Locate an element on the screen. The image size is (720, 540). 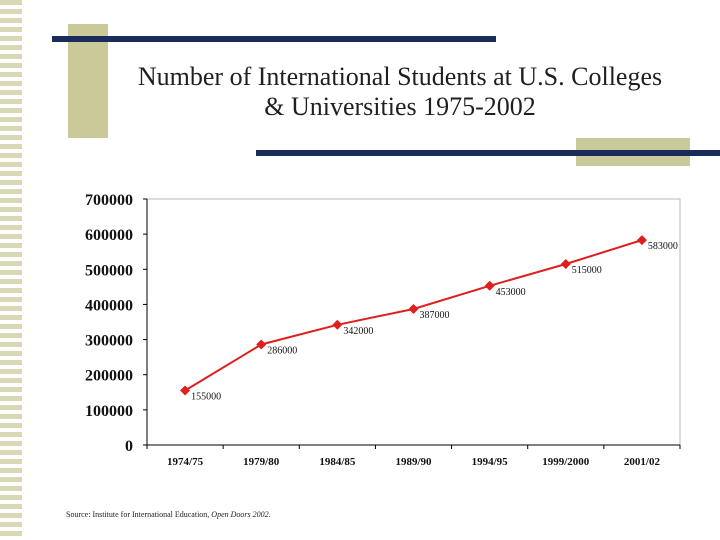
data-label: 286000 is located at coordinates (282, 350).